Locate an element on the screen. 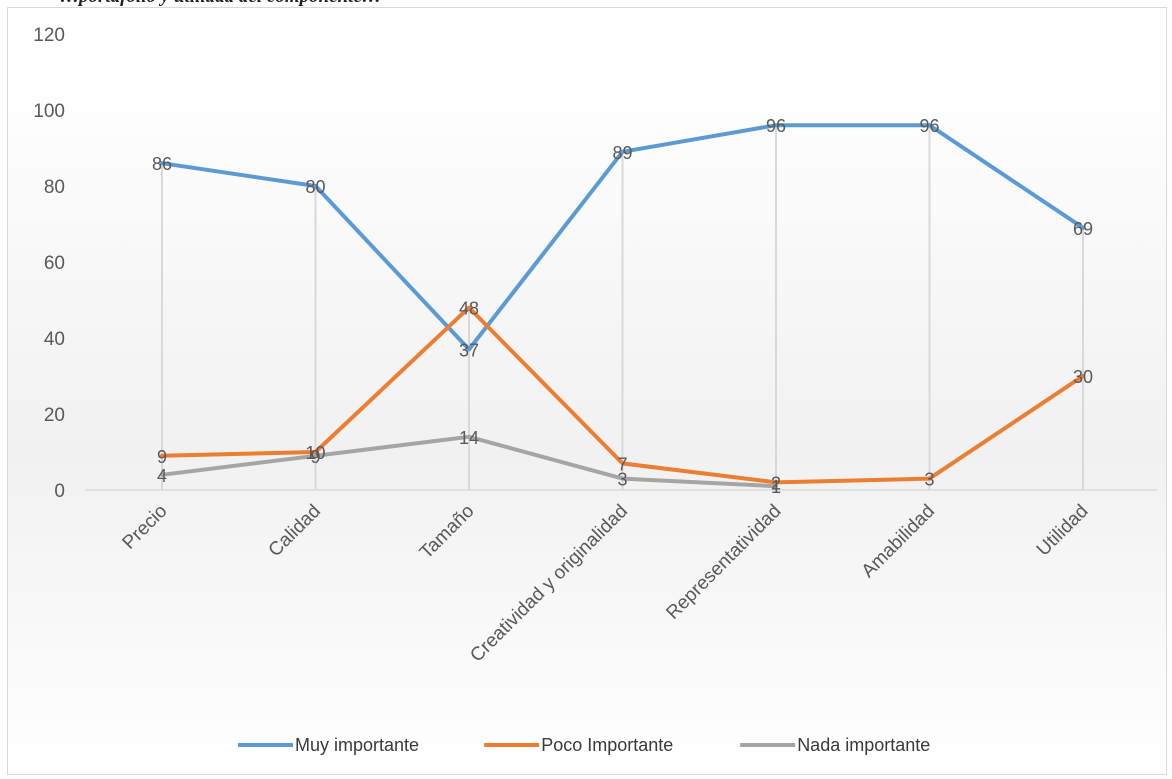 The width and height of the screenshot is (1172, 779). data-label-poco-importante: 7 is located at coordinates (622, 464).